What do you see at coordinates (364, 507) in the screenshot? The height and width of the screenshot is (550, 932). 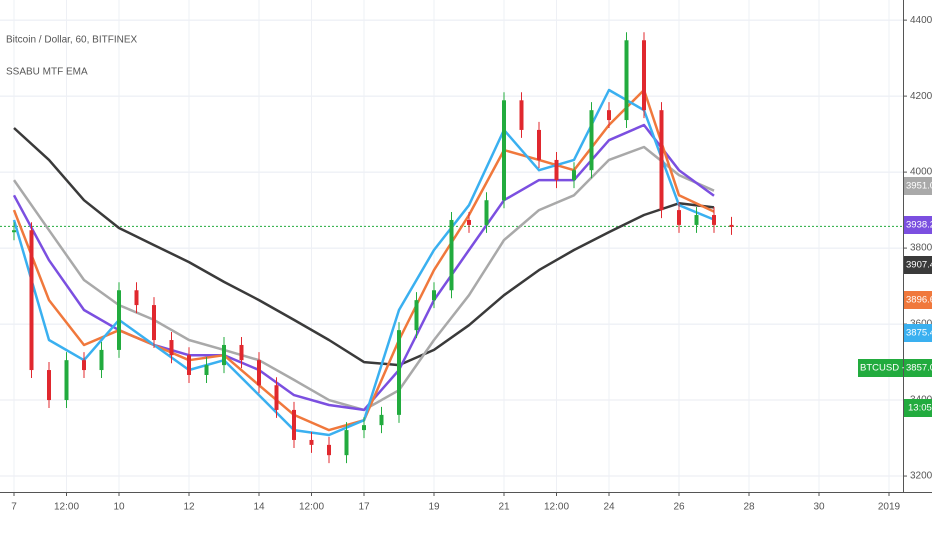 I see `x-tick-label: 17` at bounding box center [364, 507].